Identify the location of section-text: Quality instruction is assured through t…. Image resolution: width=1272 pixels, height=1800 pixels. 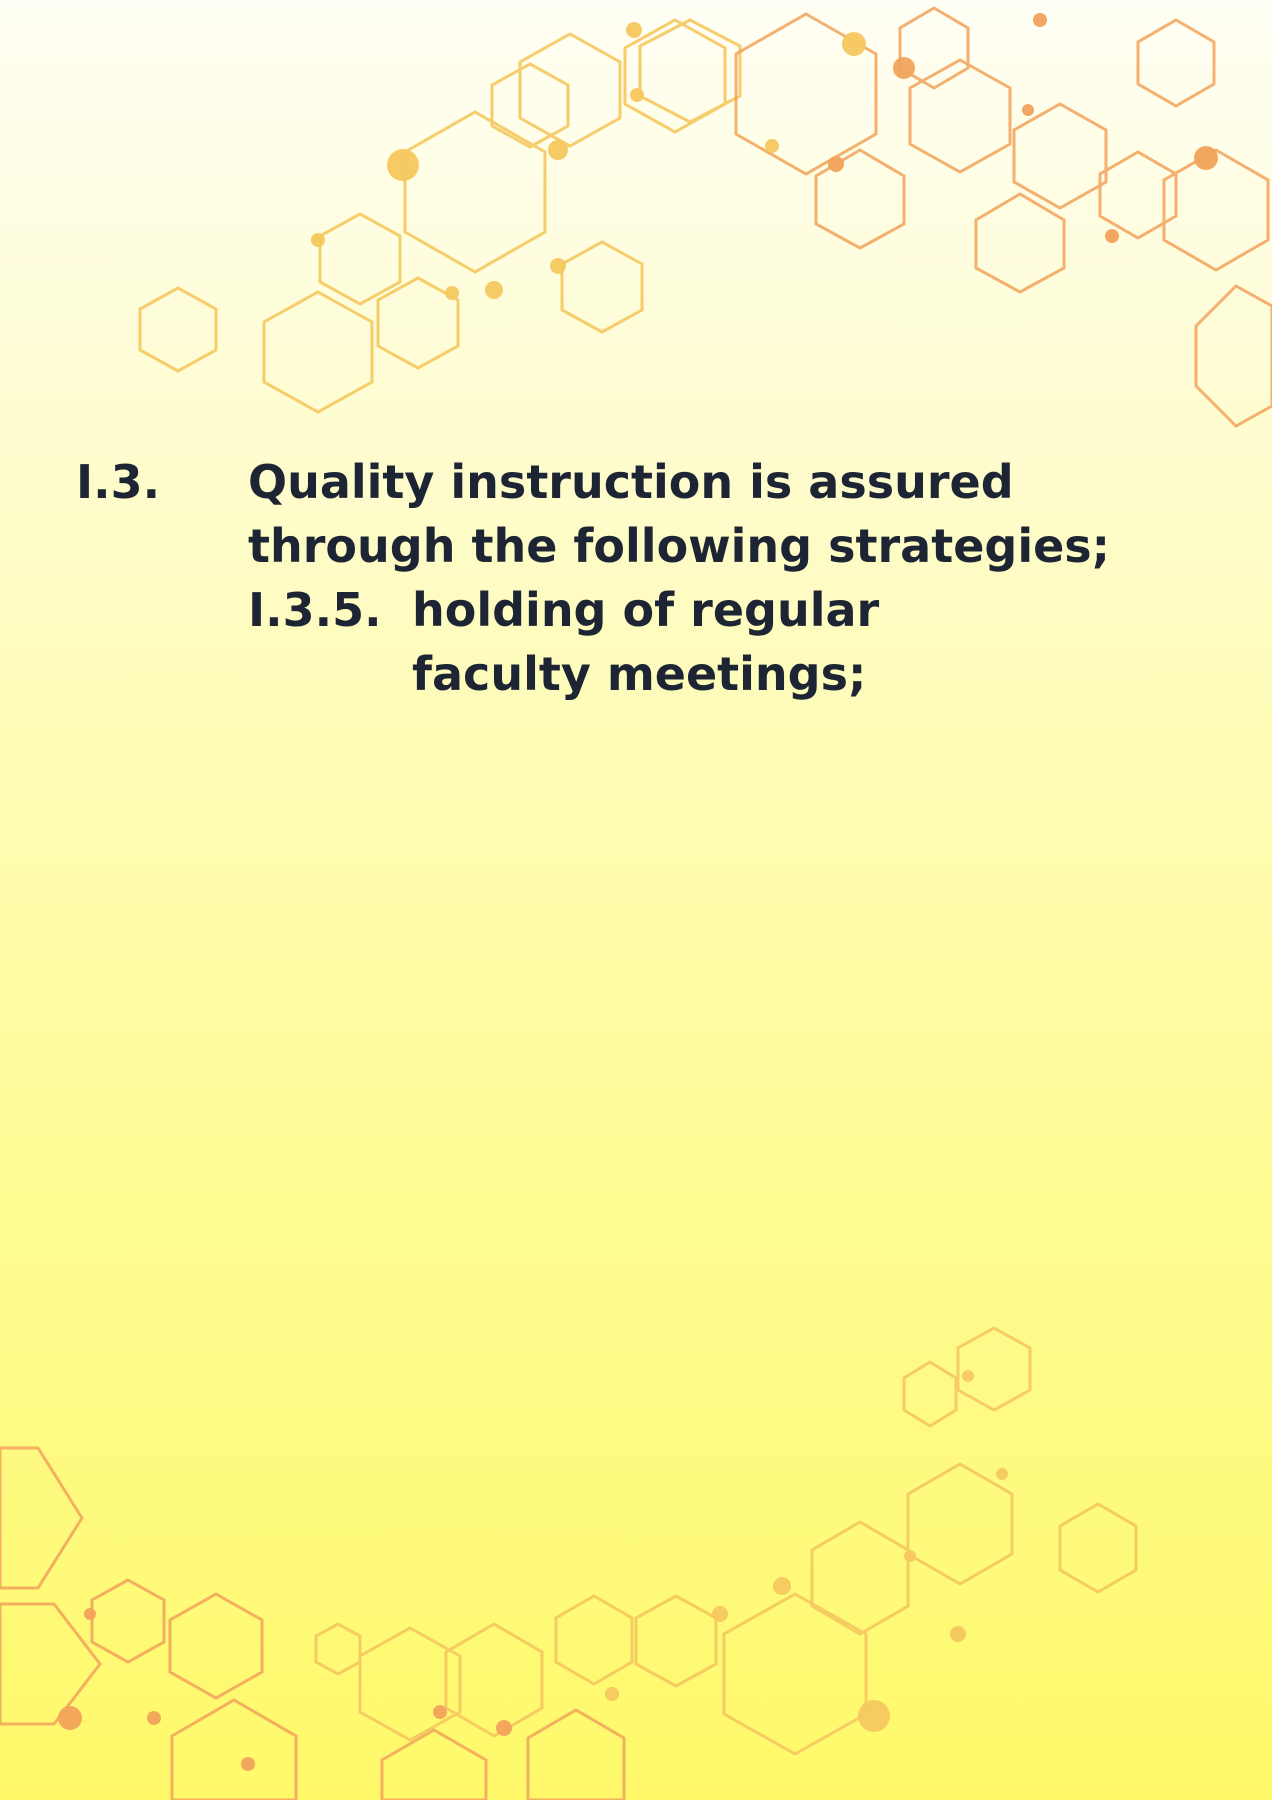
(679, 514).